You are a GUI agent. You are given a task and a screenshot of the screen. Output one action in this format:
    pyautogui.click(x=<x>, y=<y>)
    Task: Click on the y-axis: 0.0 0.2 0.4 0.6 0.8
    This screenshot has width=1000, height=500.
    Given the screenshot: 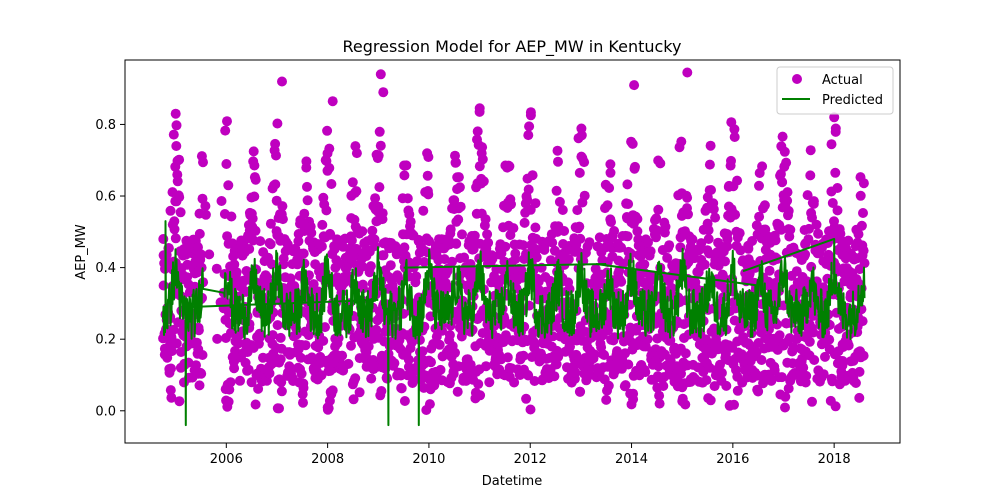 What is the action you would take?
    pyautogui.click(x=110, y=268)
    